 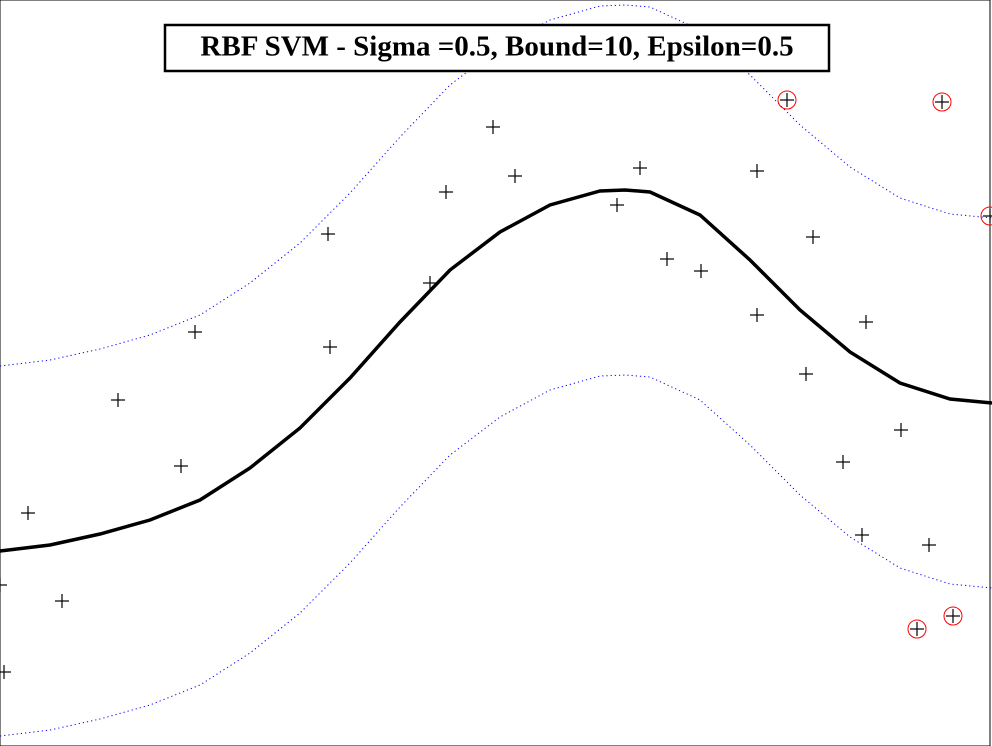 I want to click on title-box, so click(x=497, y=48).